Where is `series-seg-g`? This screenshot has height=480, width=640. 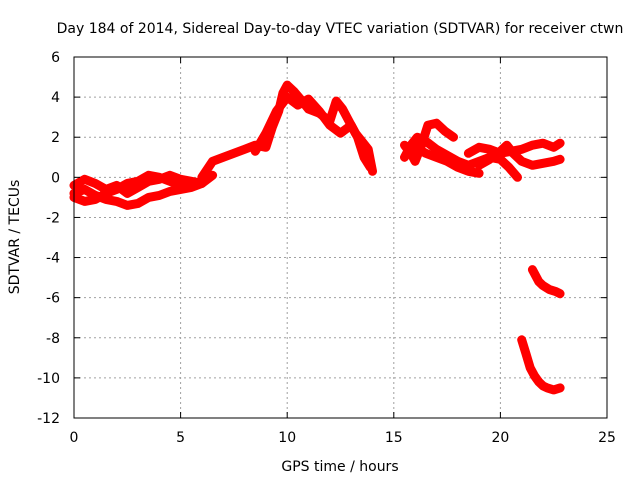 series-seg-g is located at coordinates (461, 157).